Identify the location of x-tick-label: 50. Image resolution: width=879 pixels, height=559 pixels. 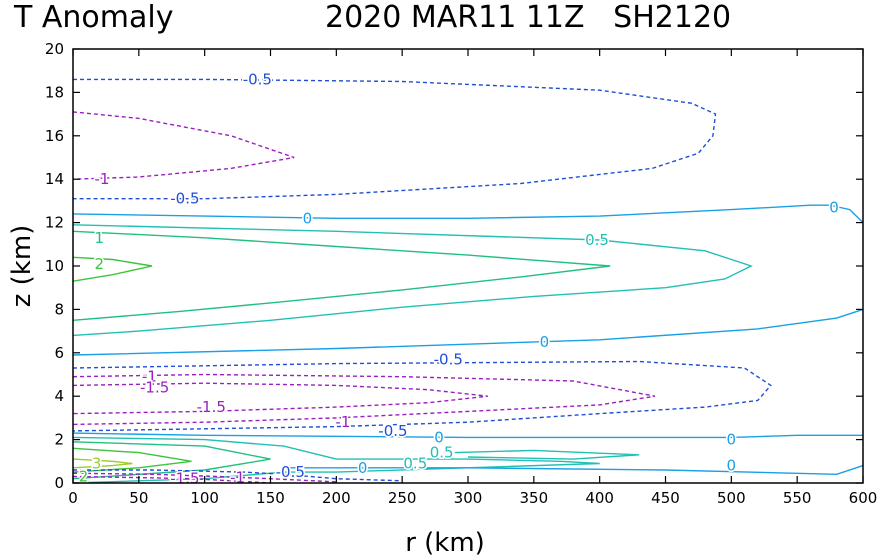
(138, 498).